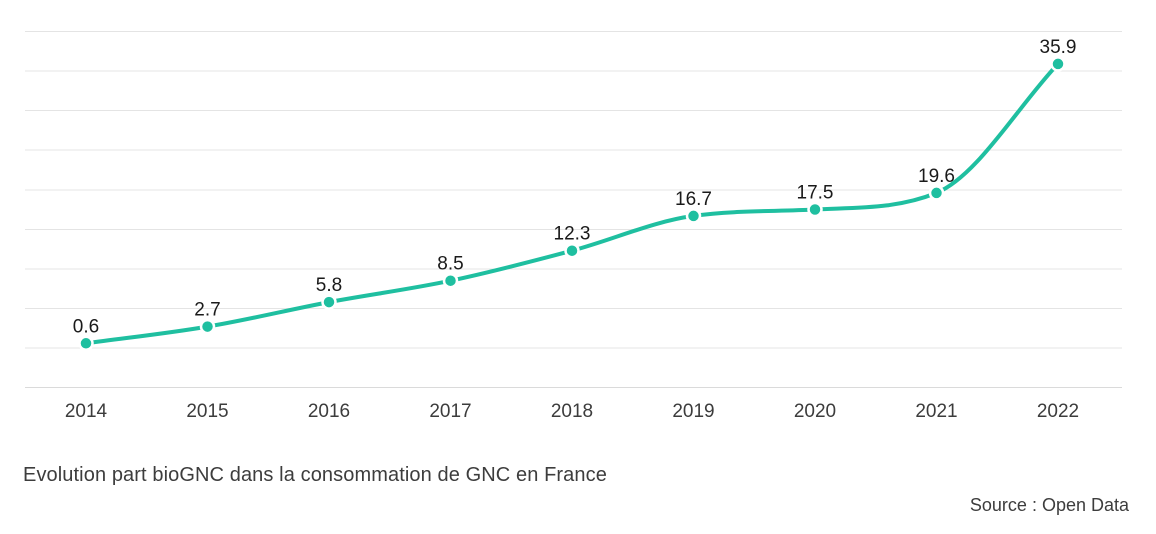 This screenshot has width=1156, height=534. I want to click on data-point-label: 17.5, so click(815, 193).